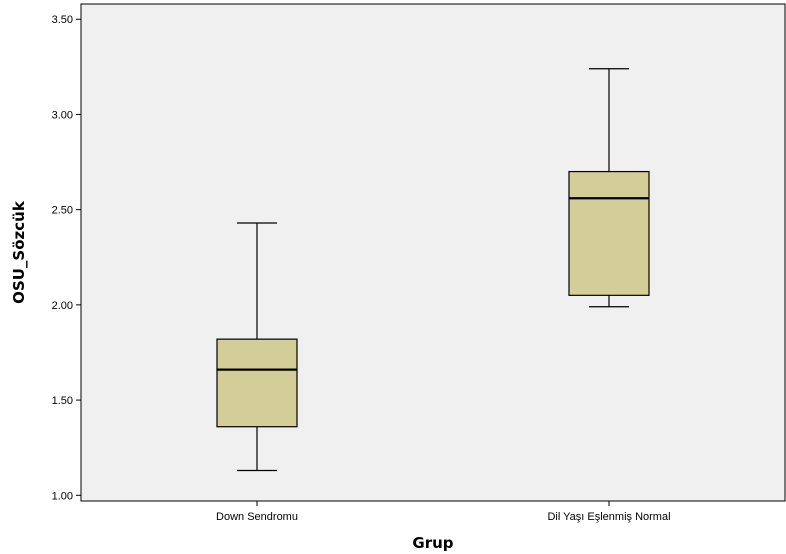 The height and width of the screenshot is (554, 786). I want to click on x-axis: Down Sendromu Dil Yaşı Eşlenmiş Normal, so click(443, 512).